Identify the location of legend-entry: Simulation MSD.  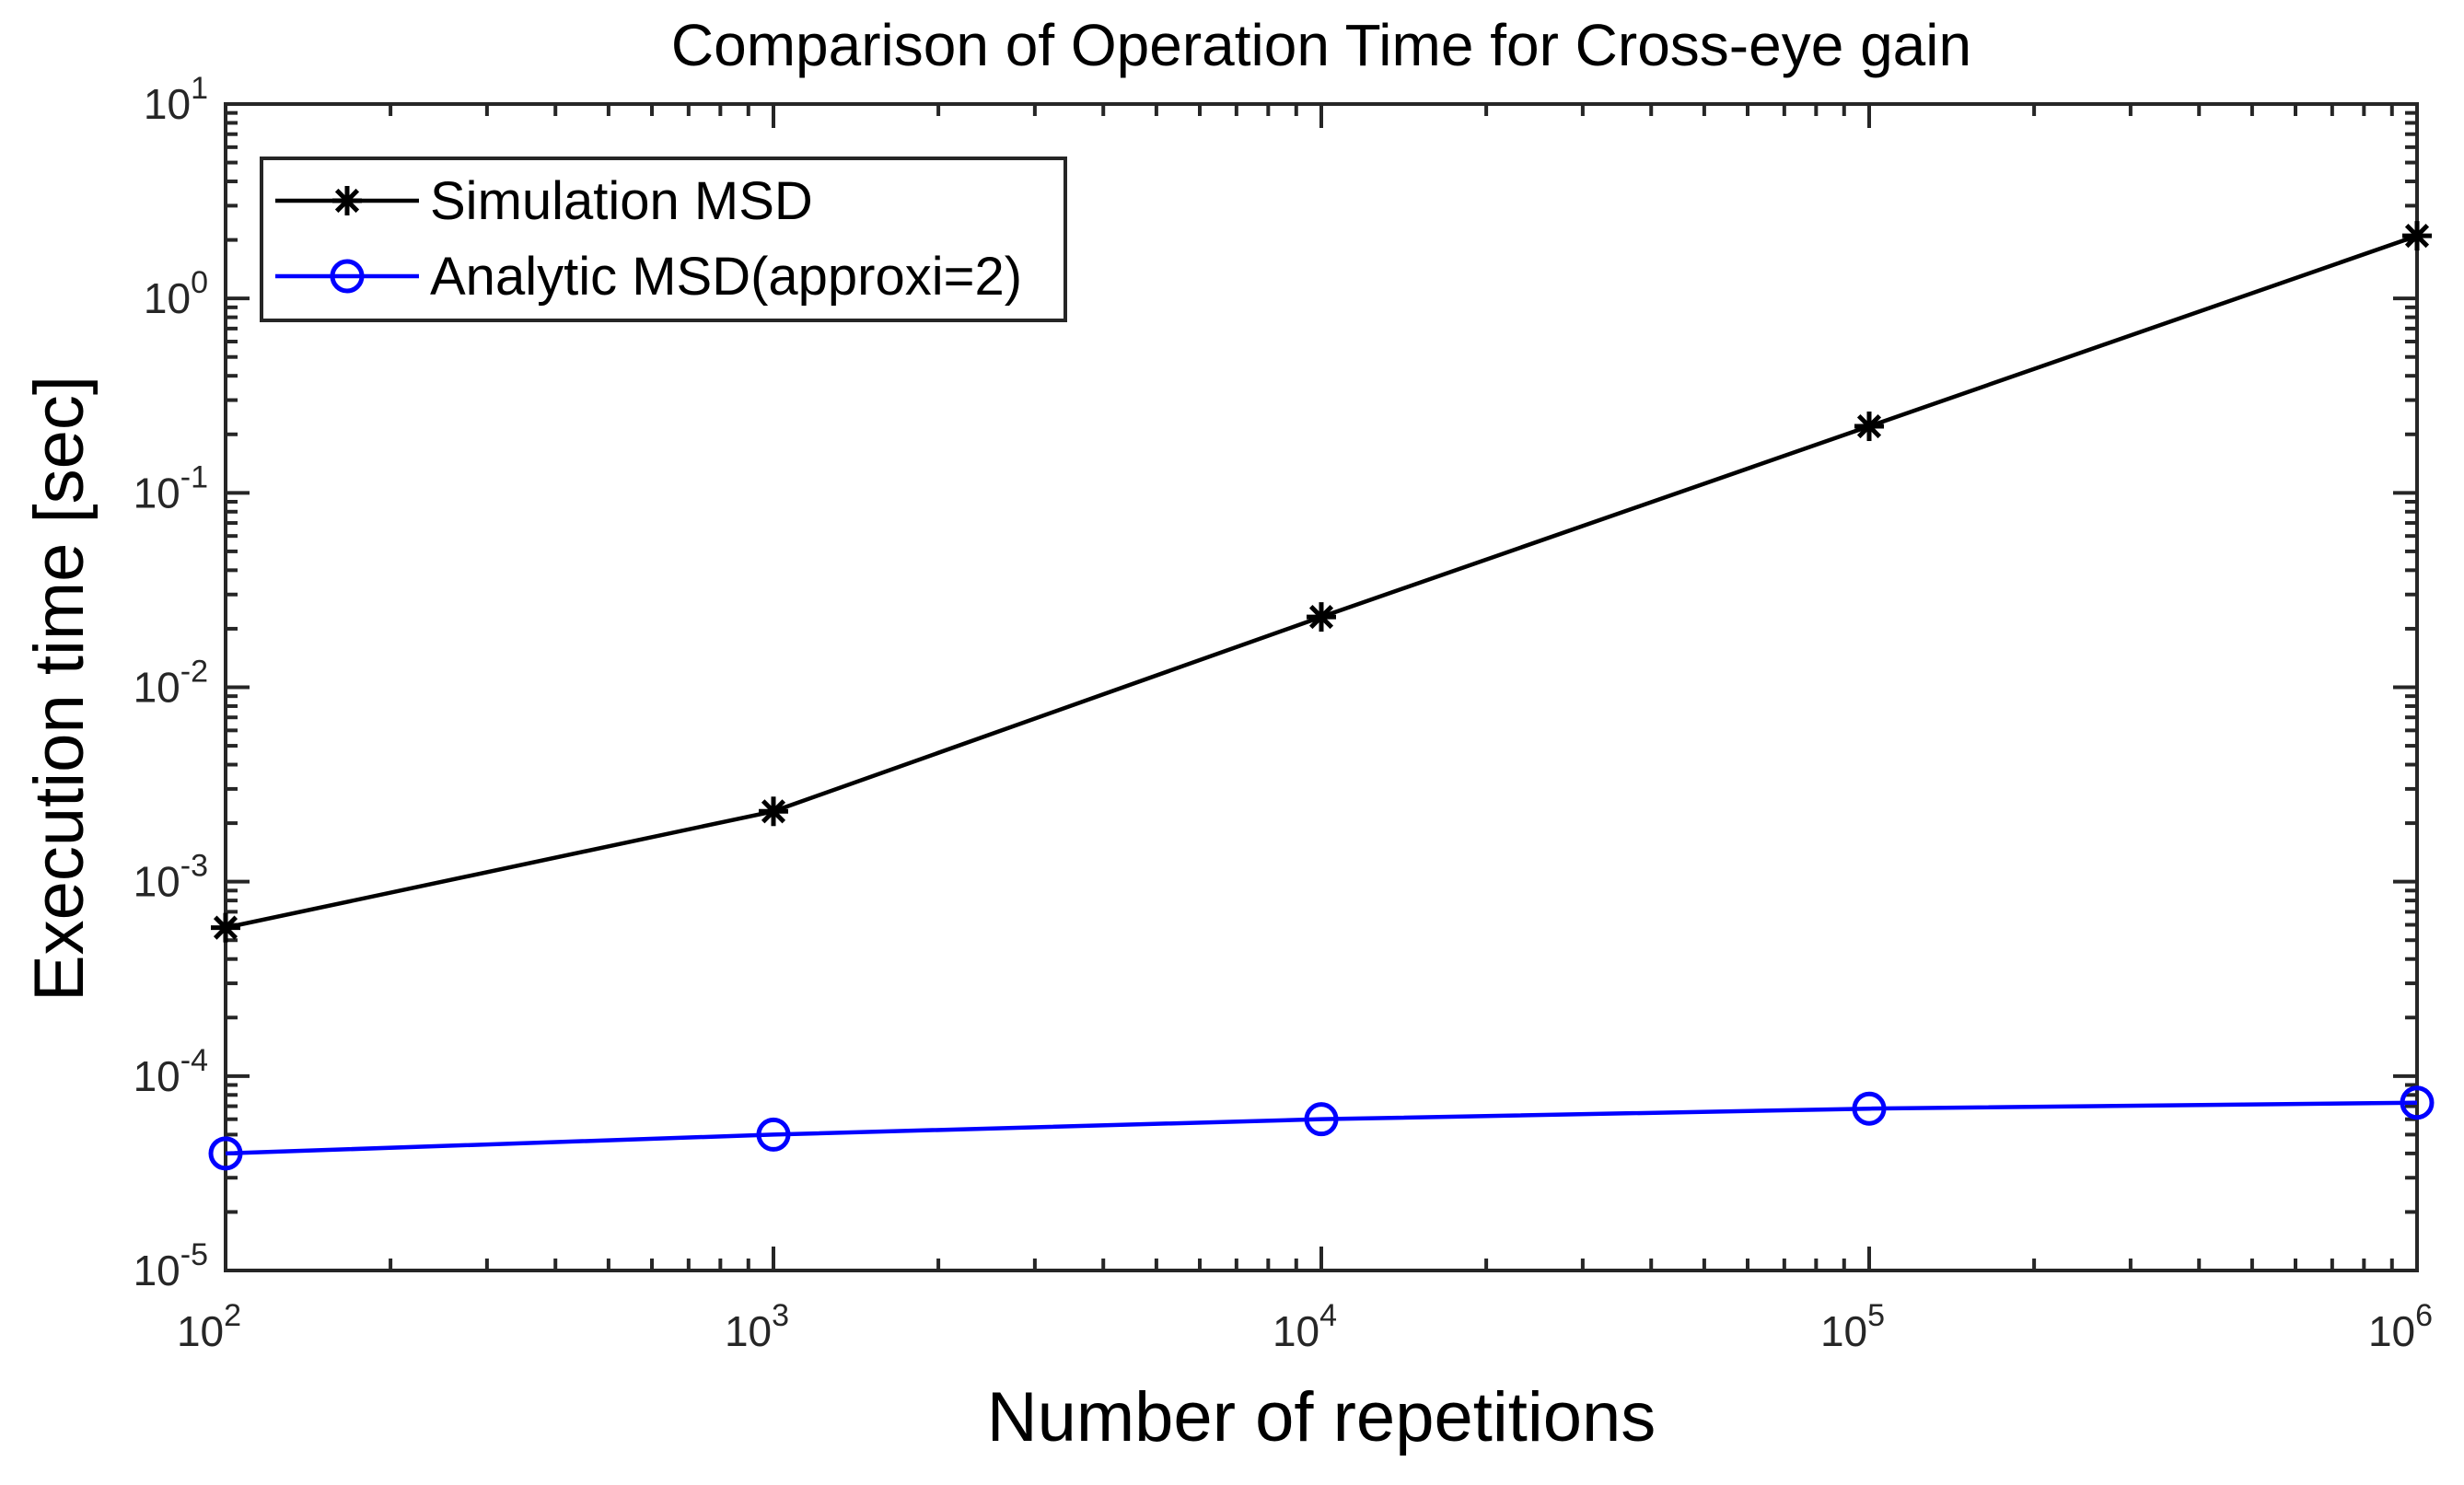
(544, 201).